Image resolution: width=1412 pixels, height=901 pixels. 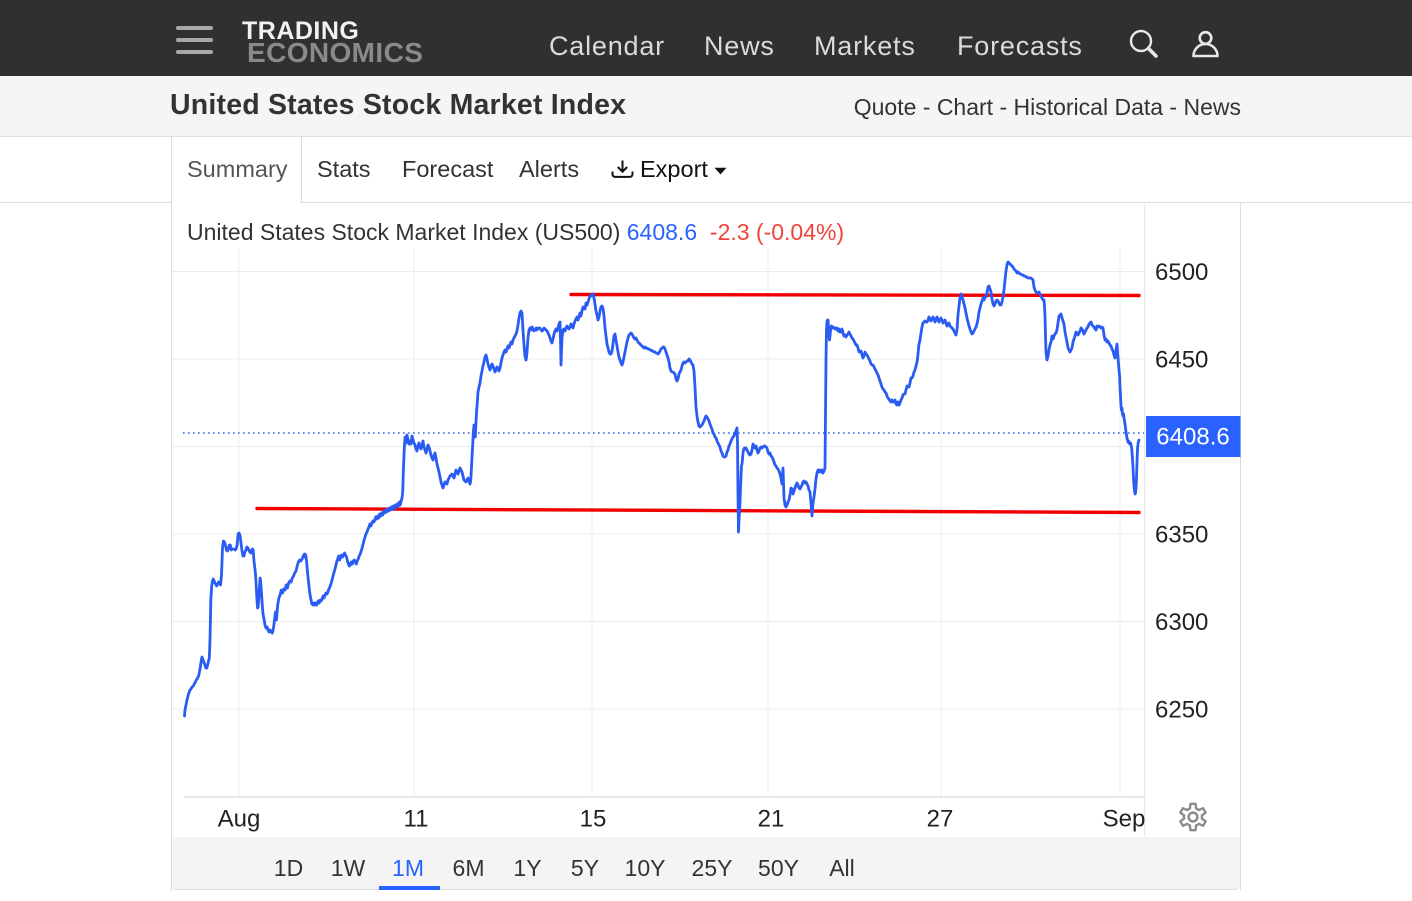 I want to click on svg-text: 6250, so click(x=1181, y=710).